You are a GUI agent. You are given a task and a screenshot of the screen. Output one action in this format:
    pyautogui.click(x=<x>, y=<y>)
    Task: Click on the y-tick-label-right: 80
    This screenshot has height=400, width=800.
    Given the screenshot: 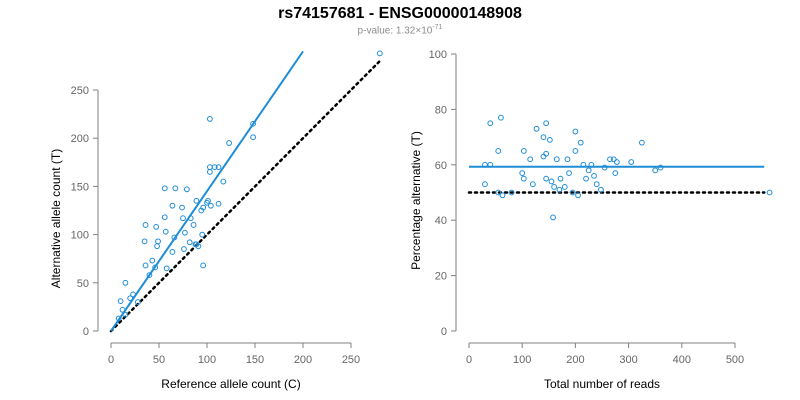 What is the action you would take?
    pyautogui.click(x=441, y=110)
    